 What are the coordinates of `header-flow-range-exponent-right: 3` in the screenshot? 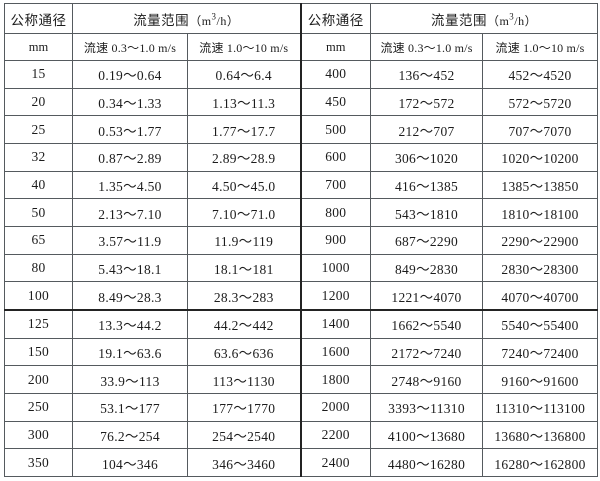 It's located at (512, 16).